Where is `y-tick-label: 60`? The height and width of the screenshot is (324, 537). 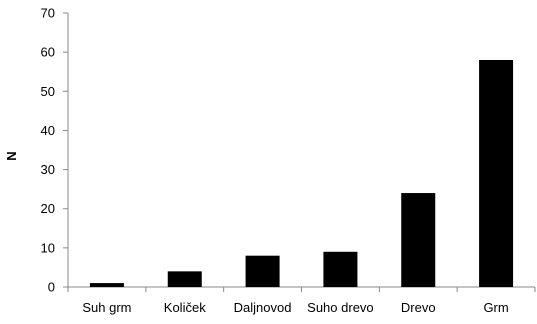 y-tick-label: 60 is located at coordinates (48, 52).